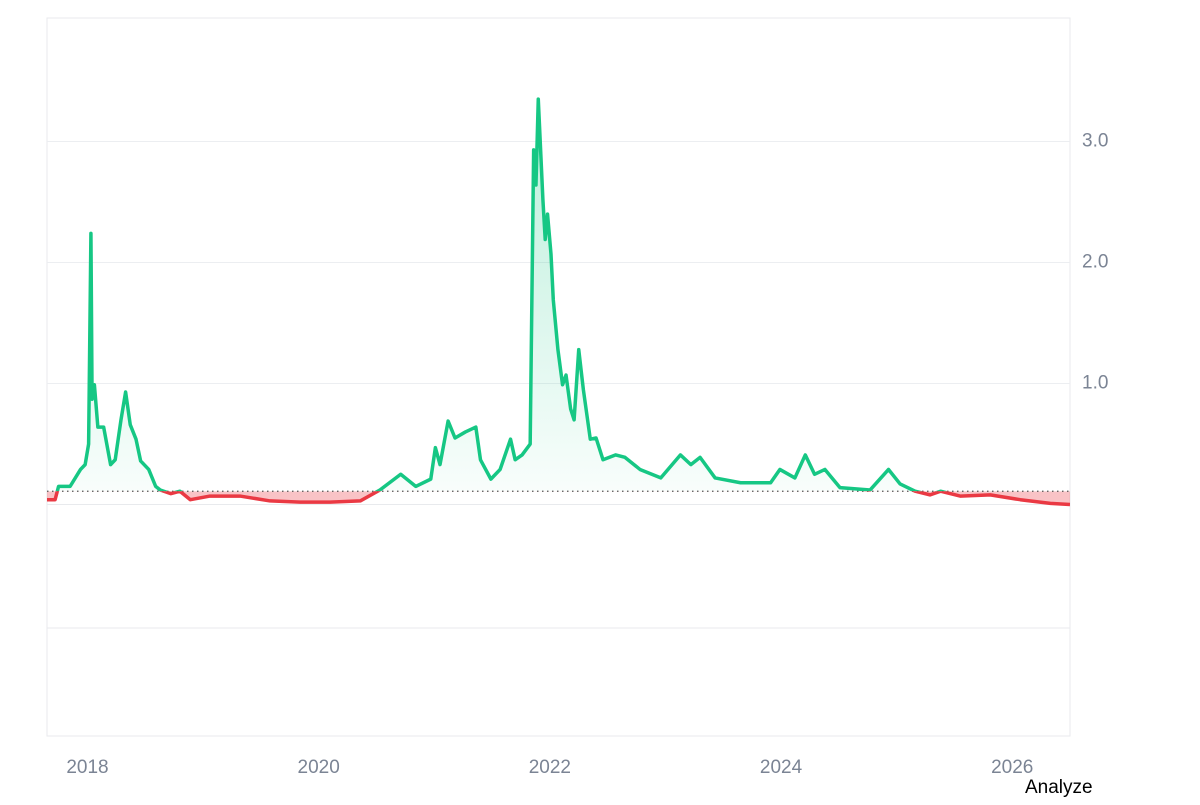  What do you see at coordinates (319, 767) in the screenshot?
I see `x-tick-label: 2020` at bounding box center [319, 767].